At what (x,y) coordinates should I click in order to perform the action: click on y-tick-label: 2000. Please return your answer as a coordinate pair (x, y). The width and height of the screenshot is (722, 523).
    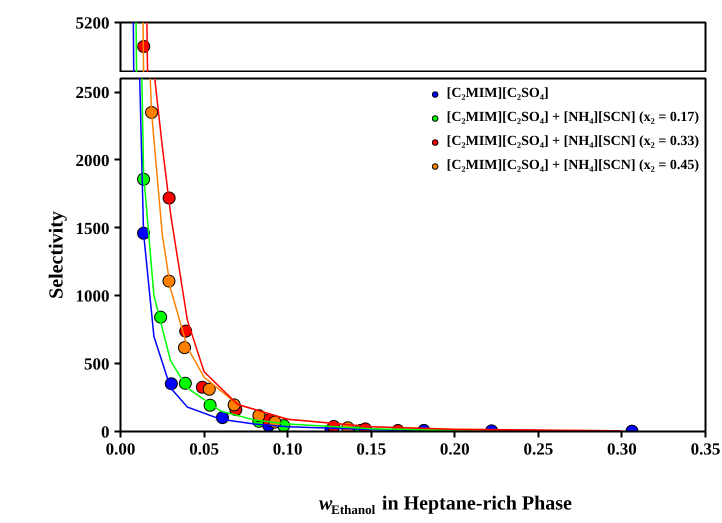
    Looking at the image, I should click on (93, 160).